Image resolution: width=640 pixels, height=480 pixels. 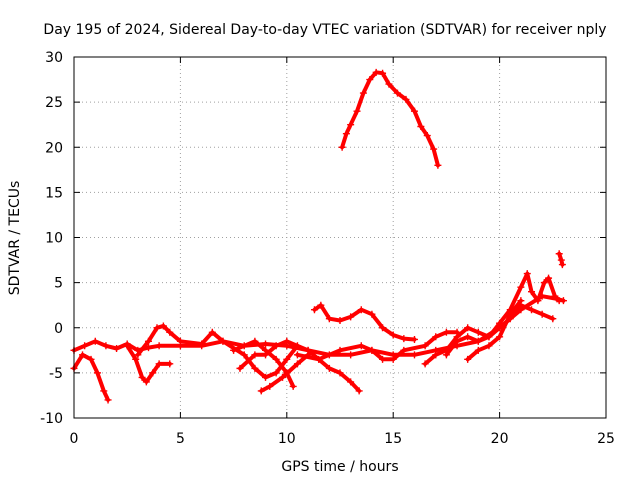 I want to click on y-tick-label: -10, so click(x=51, y=419).